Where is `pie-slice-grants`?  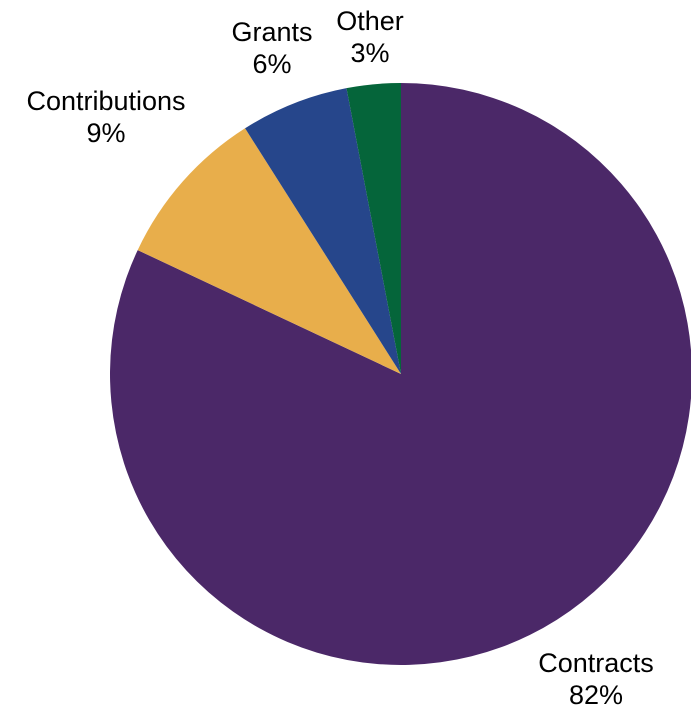 pie-slice-grants is located at coordinates (323, 231).